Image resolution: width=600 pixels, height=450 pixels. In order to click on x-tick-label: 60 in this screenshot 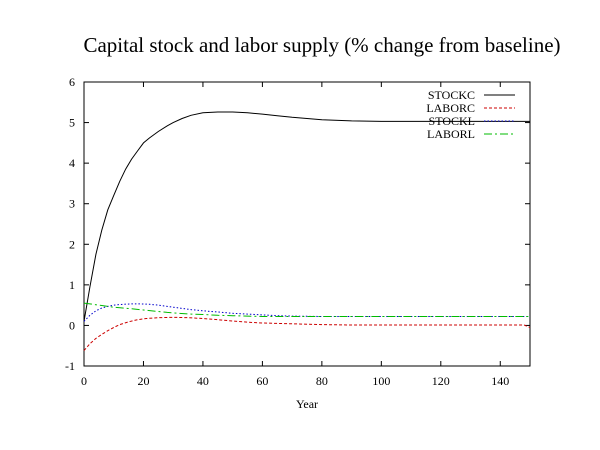, I will do `click(262, 381)`.